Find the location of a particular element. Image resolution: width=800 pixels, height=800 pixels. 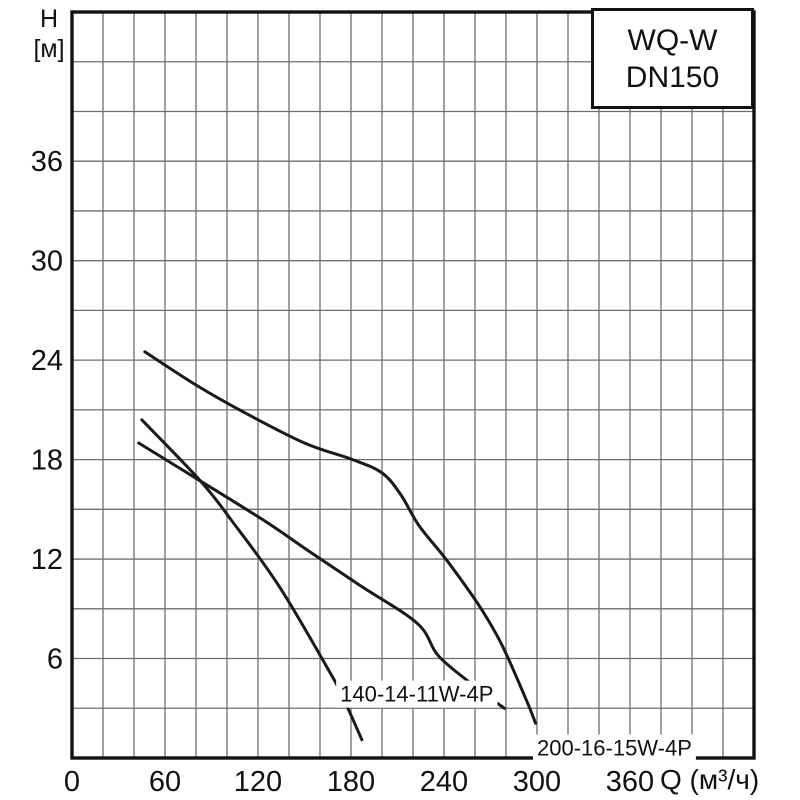

curve-middle-curve is located at coordinates (252, 580).